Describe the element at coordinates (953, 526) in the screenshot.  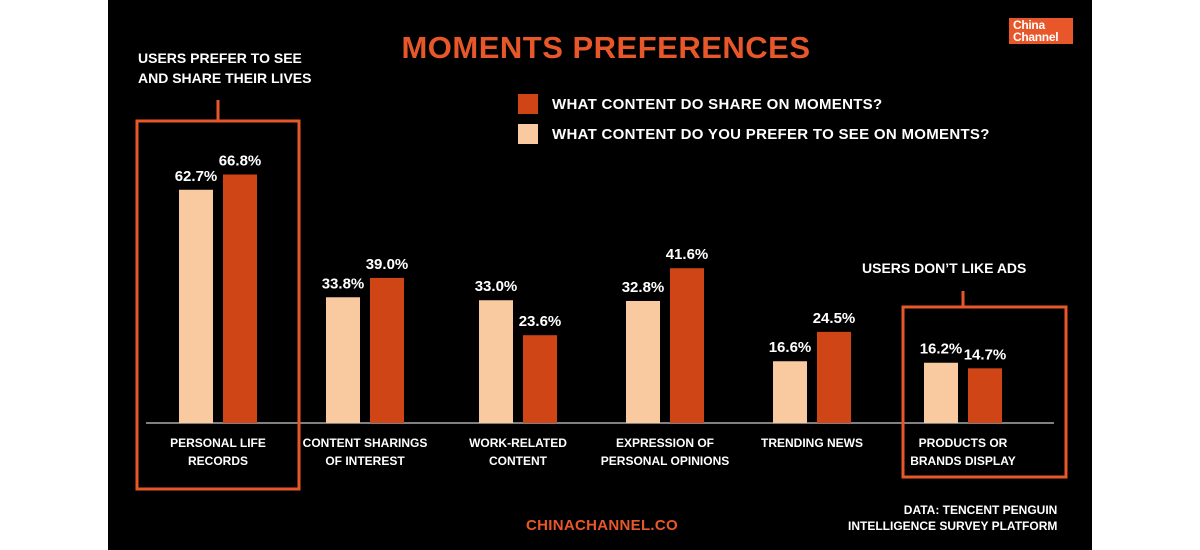
I see `data-source-line-2: INTELLIGENCE SURVEY PLATFORM` at that location.